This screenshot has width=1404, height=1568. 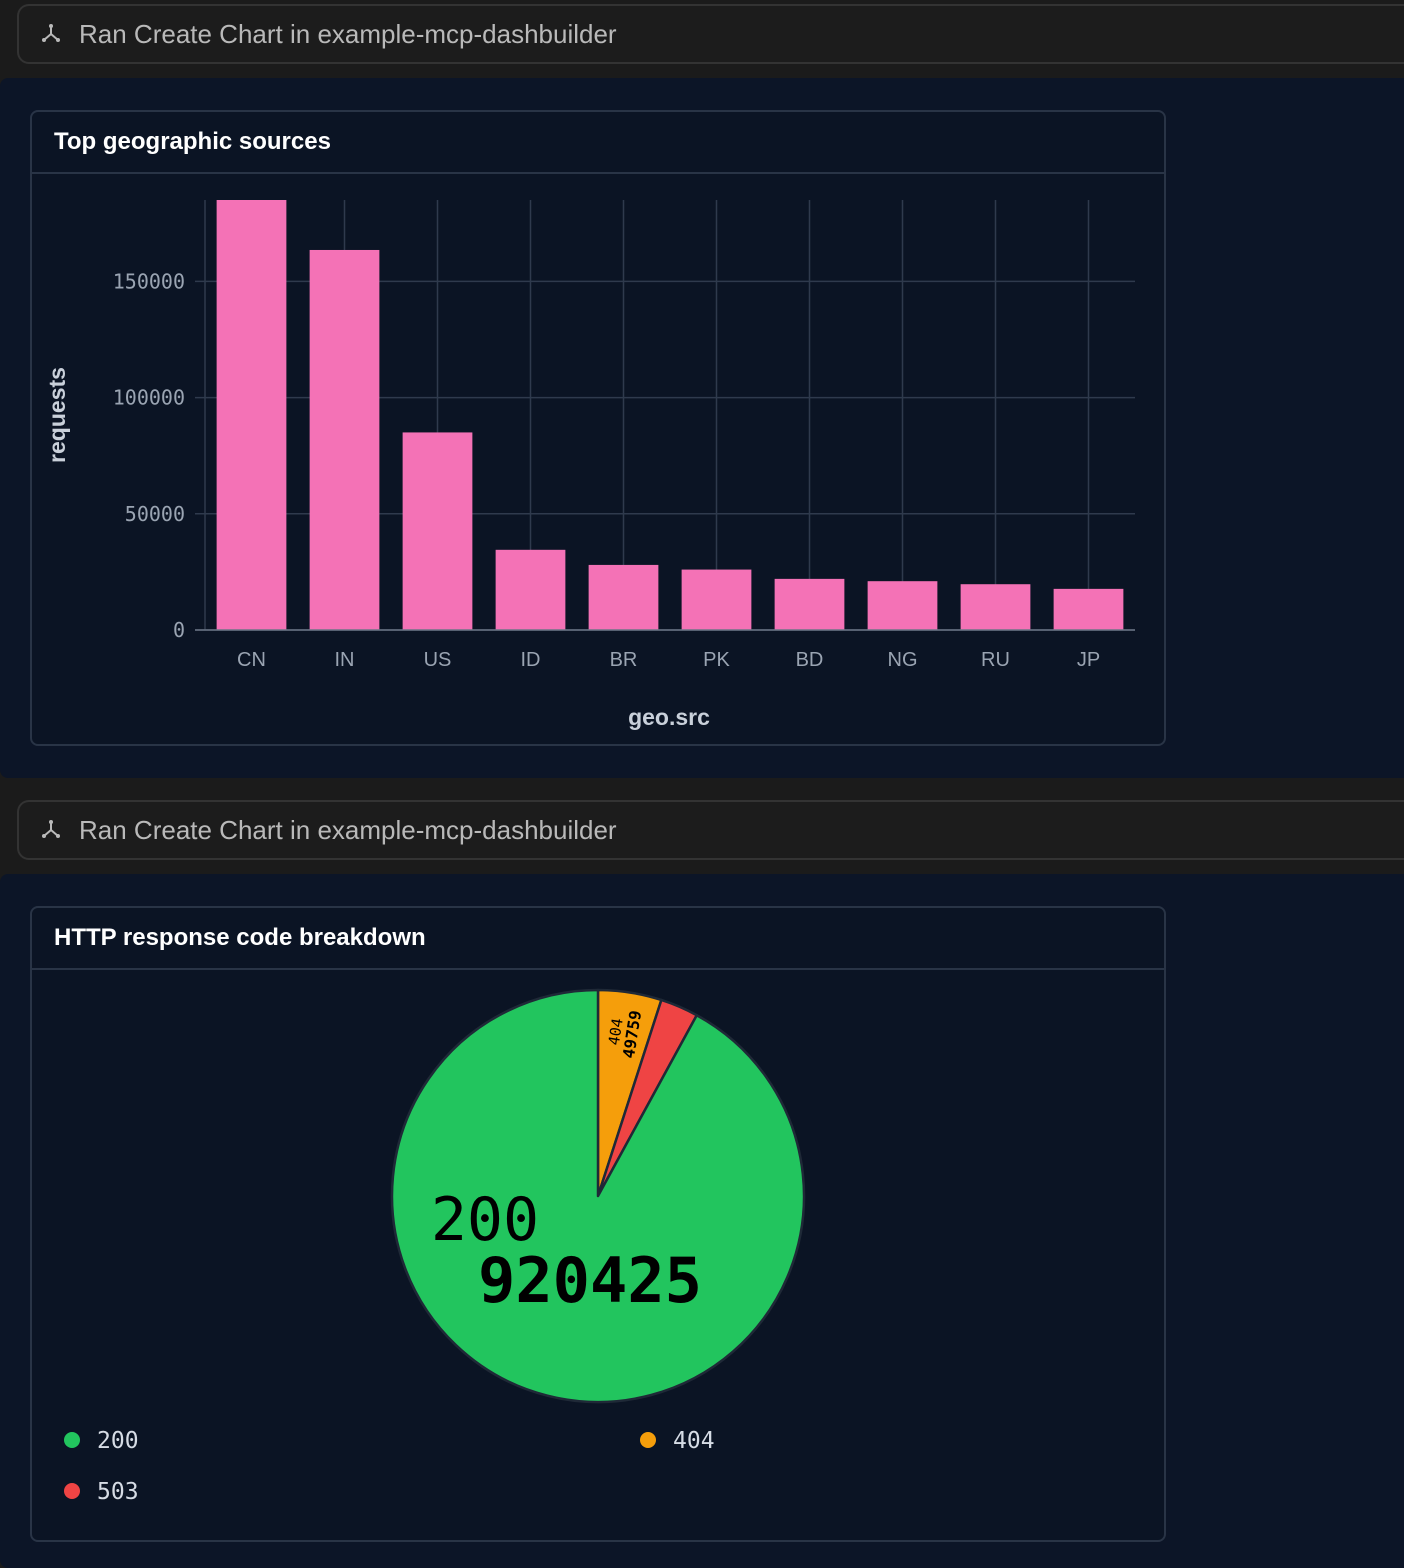 What do you see at coordinates (531, 660) in the screenshot?
I see `x-tick-label: ID` at bounding box center [531, 660].